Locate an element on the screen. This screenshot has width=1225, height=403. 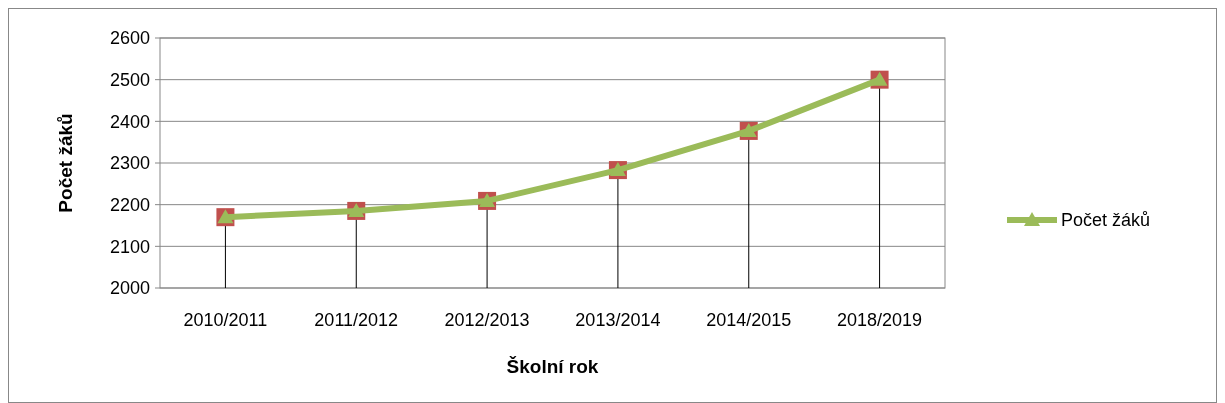
y-tick-label: 2200 is located at coordinates (129, 204).